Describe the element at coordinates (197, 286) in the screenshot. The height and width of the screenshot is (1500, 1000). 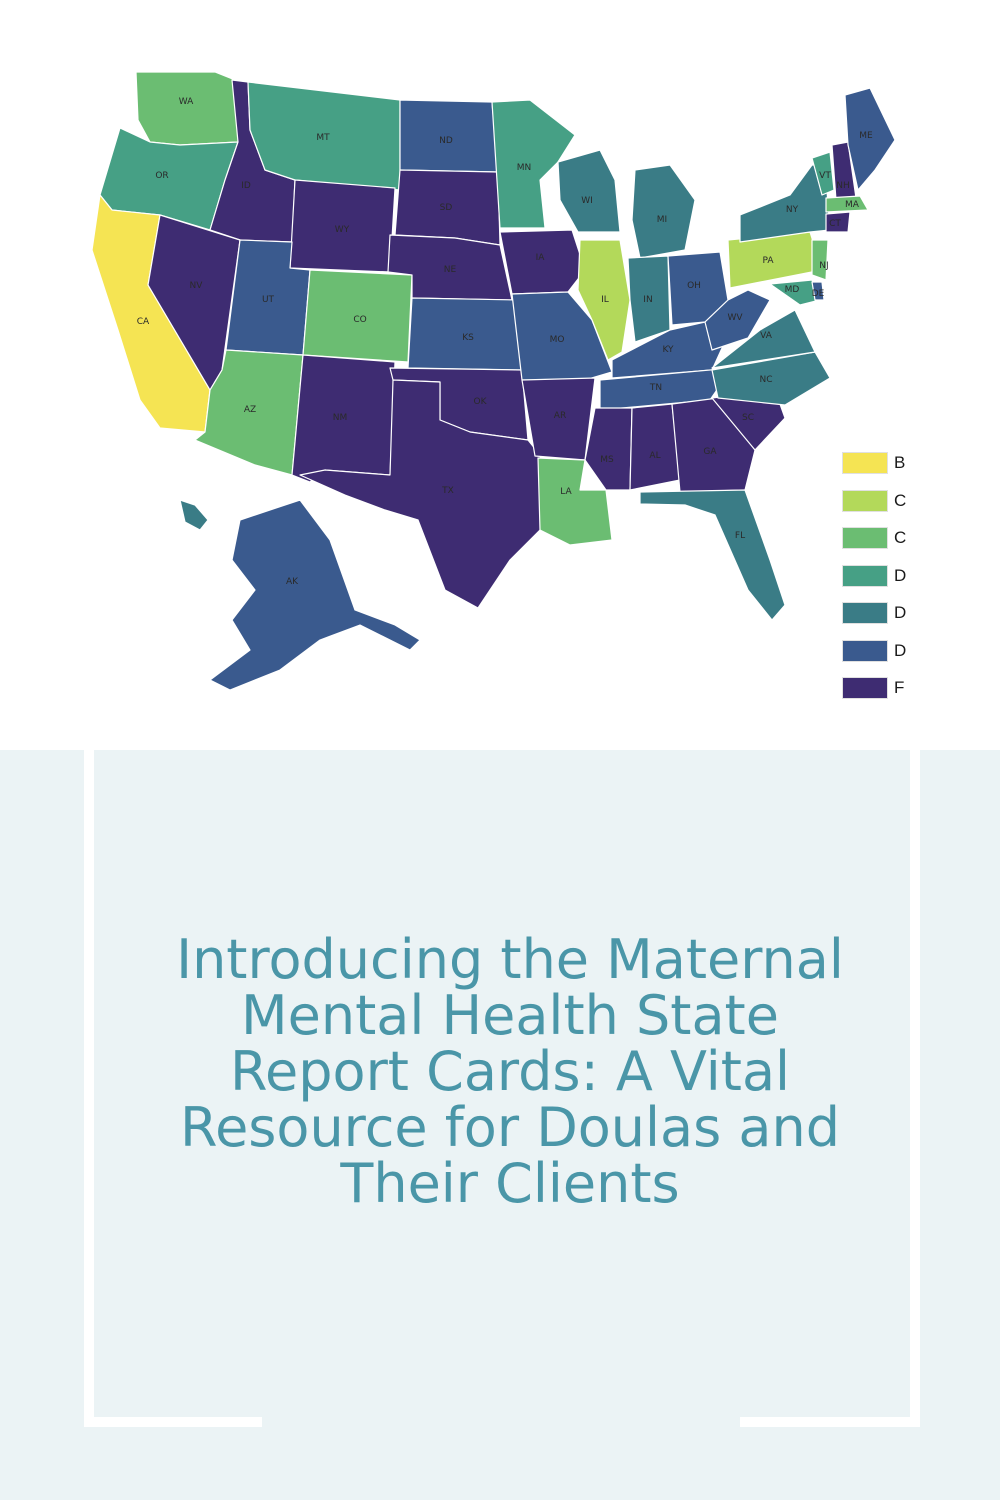
I see `svg-text: NV` at that location.